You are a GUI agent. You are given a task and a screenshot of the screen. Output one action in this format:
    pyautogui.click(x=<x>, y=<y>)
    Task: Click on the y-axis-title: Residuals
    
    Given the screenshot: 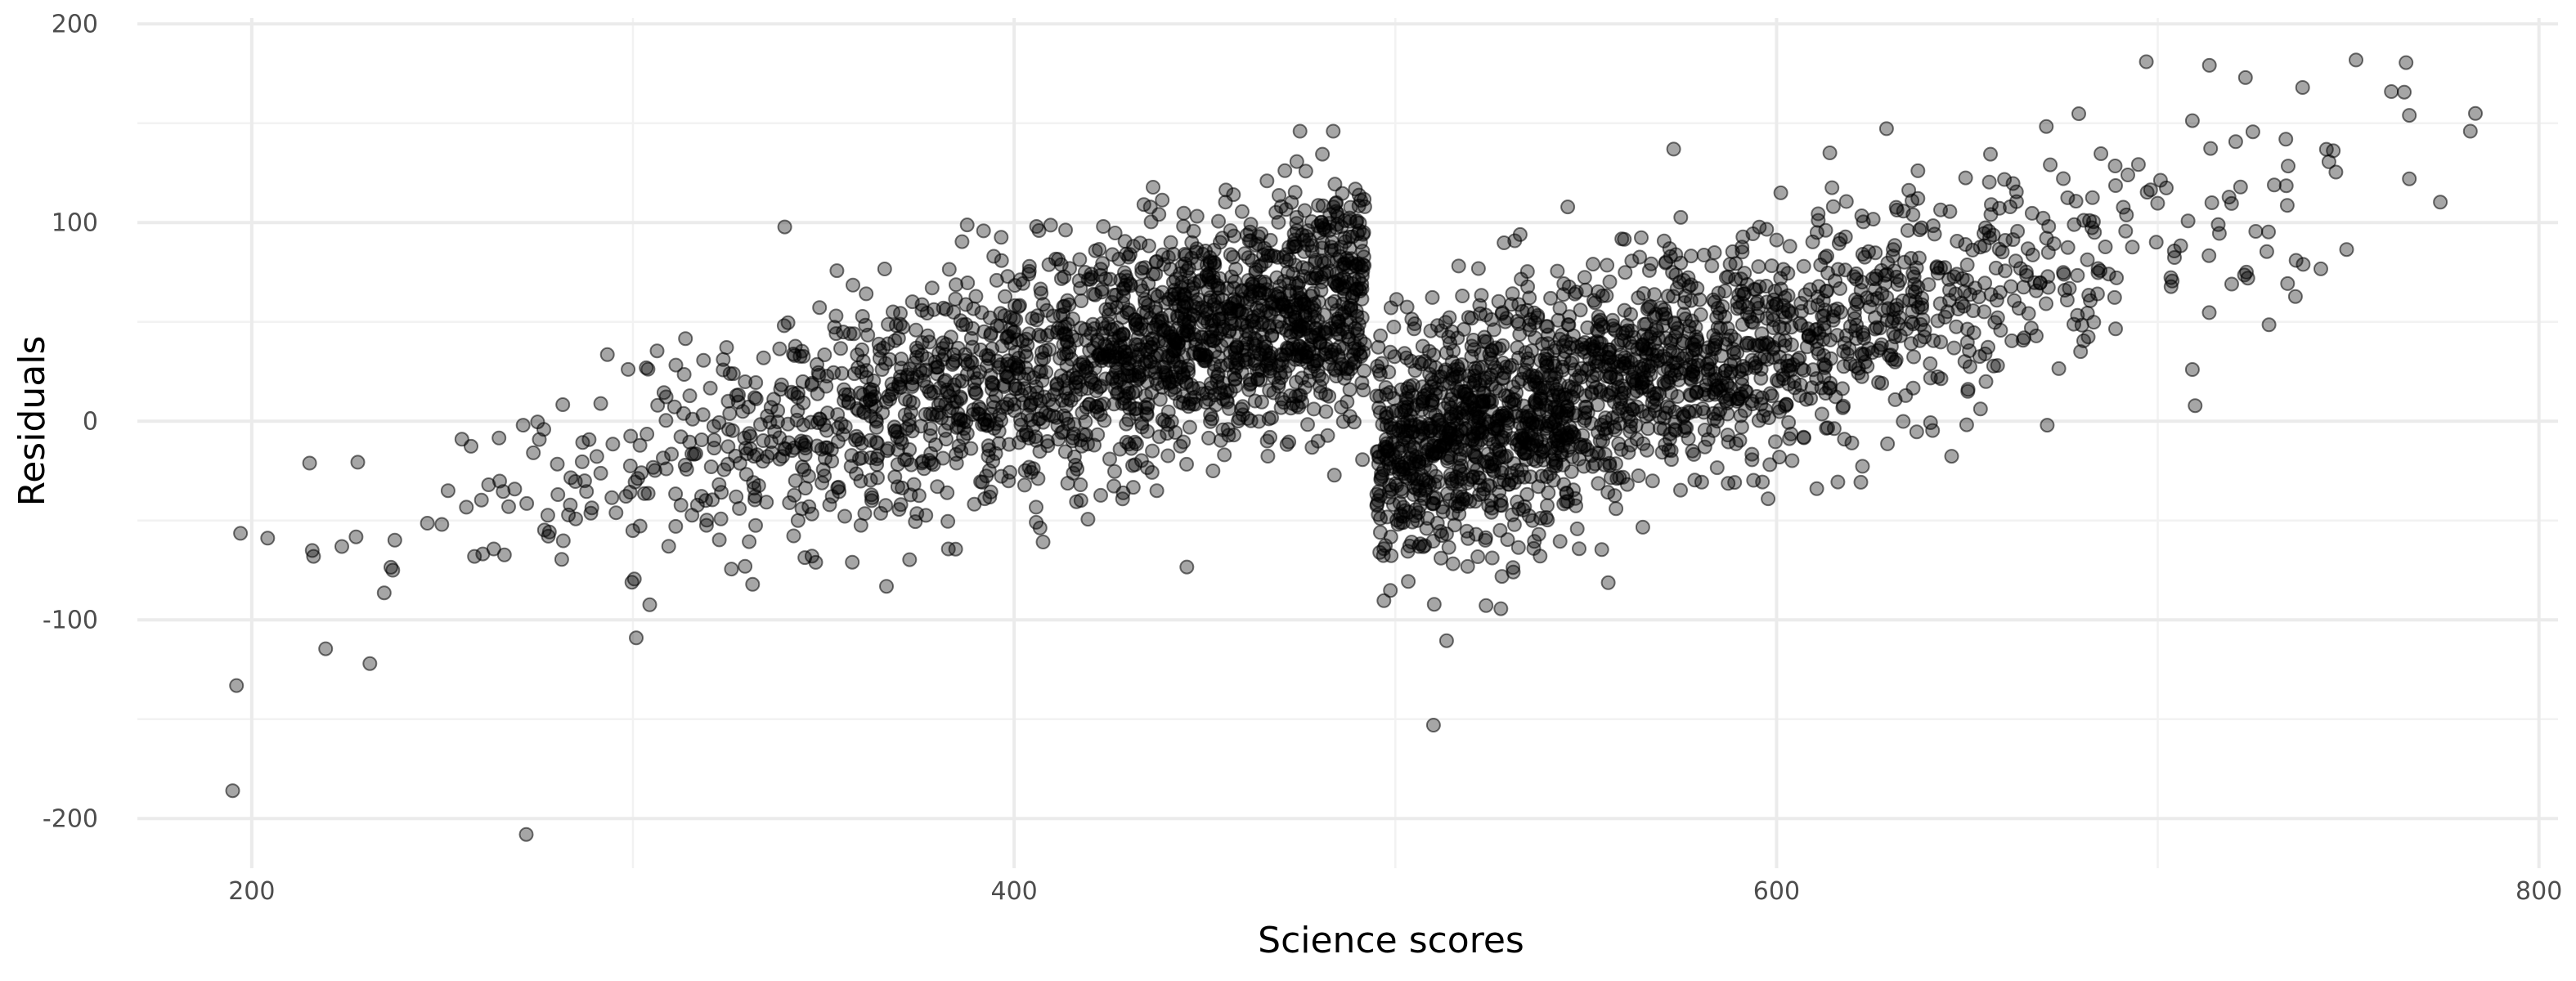 What is the action you would take?
    pyautogui.click(x=32, y=421)
    